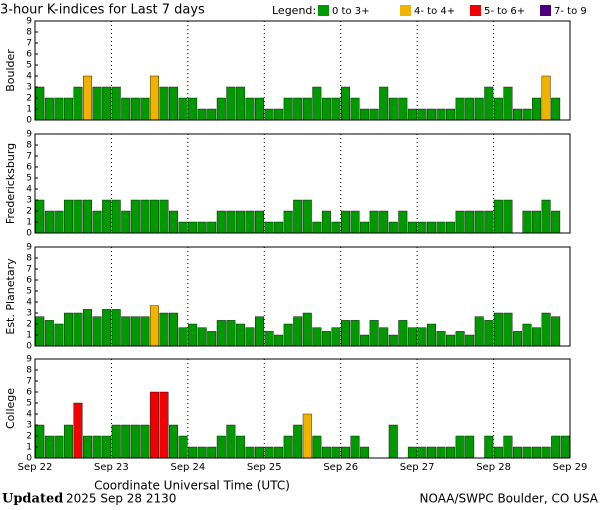 Image resolution: width=600 pixels, height=510 pixels. What do you see at coordinates (187, 467) in the screenshot?
I see `x-tick-label: Sep 24` at bounding box center [187, 467].